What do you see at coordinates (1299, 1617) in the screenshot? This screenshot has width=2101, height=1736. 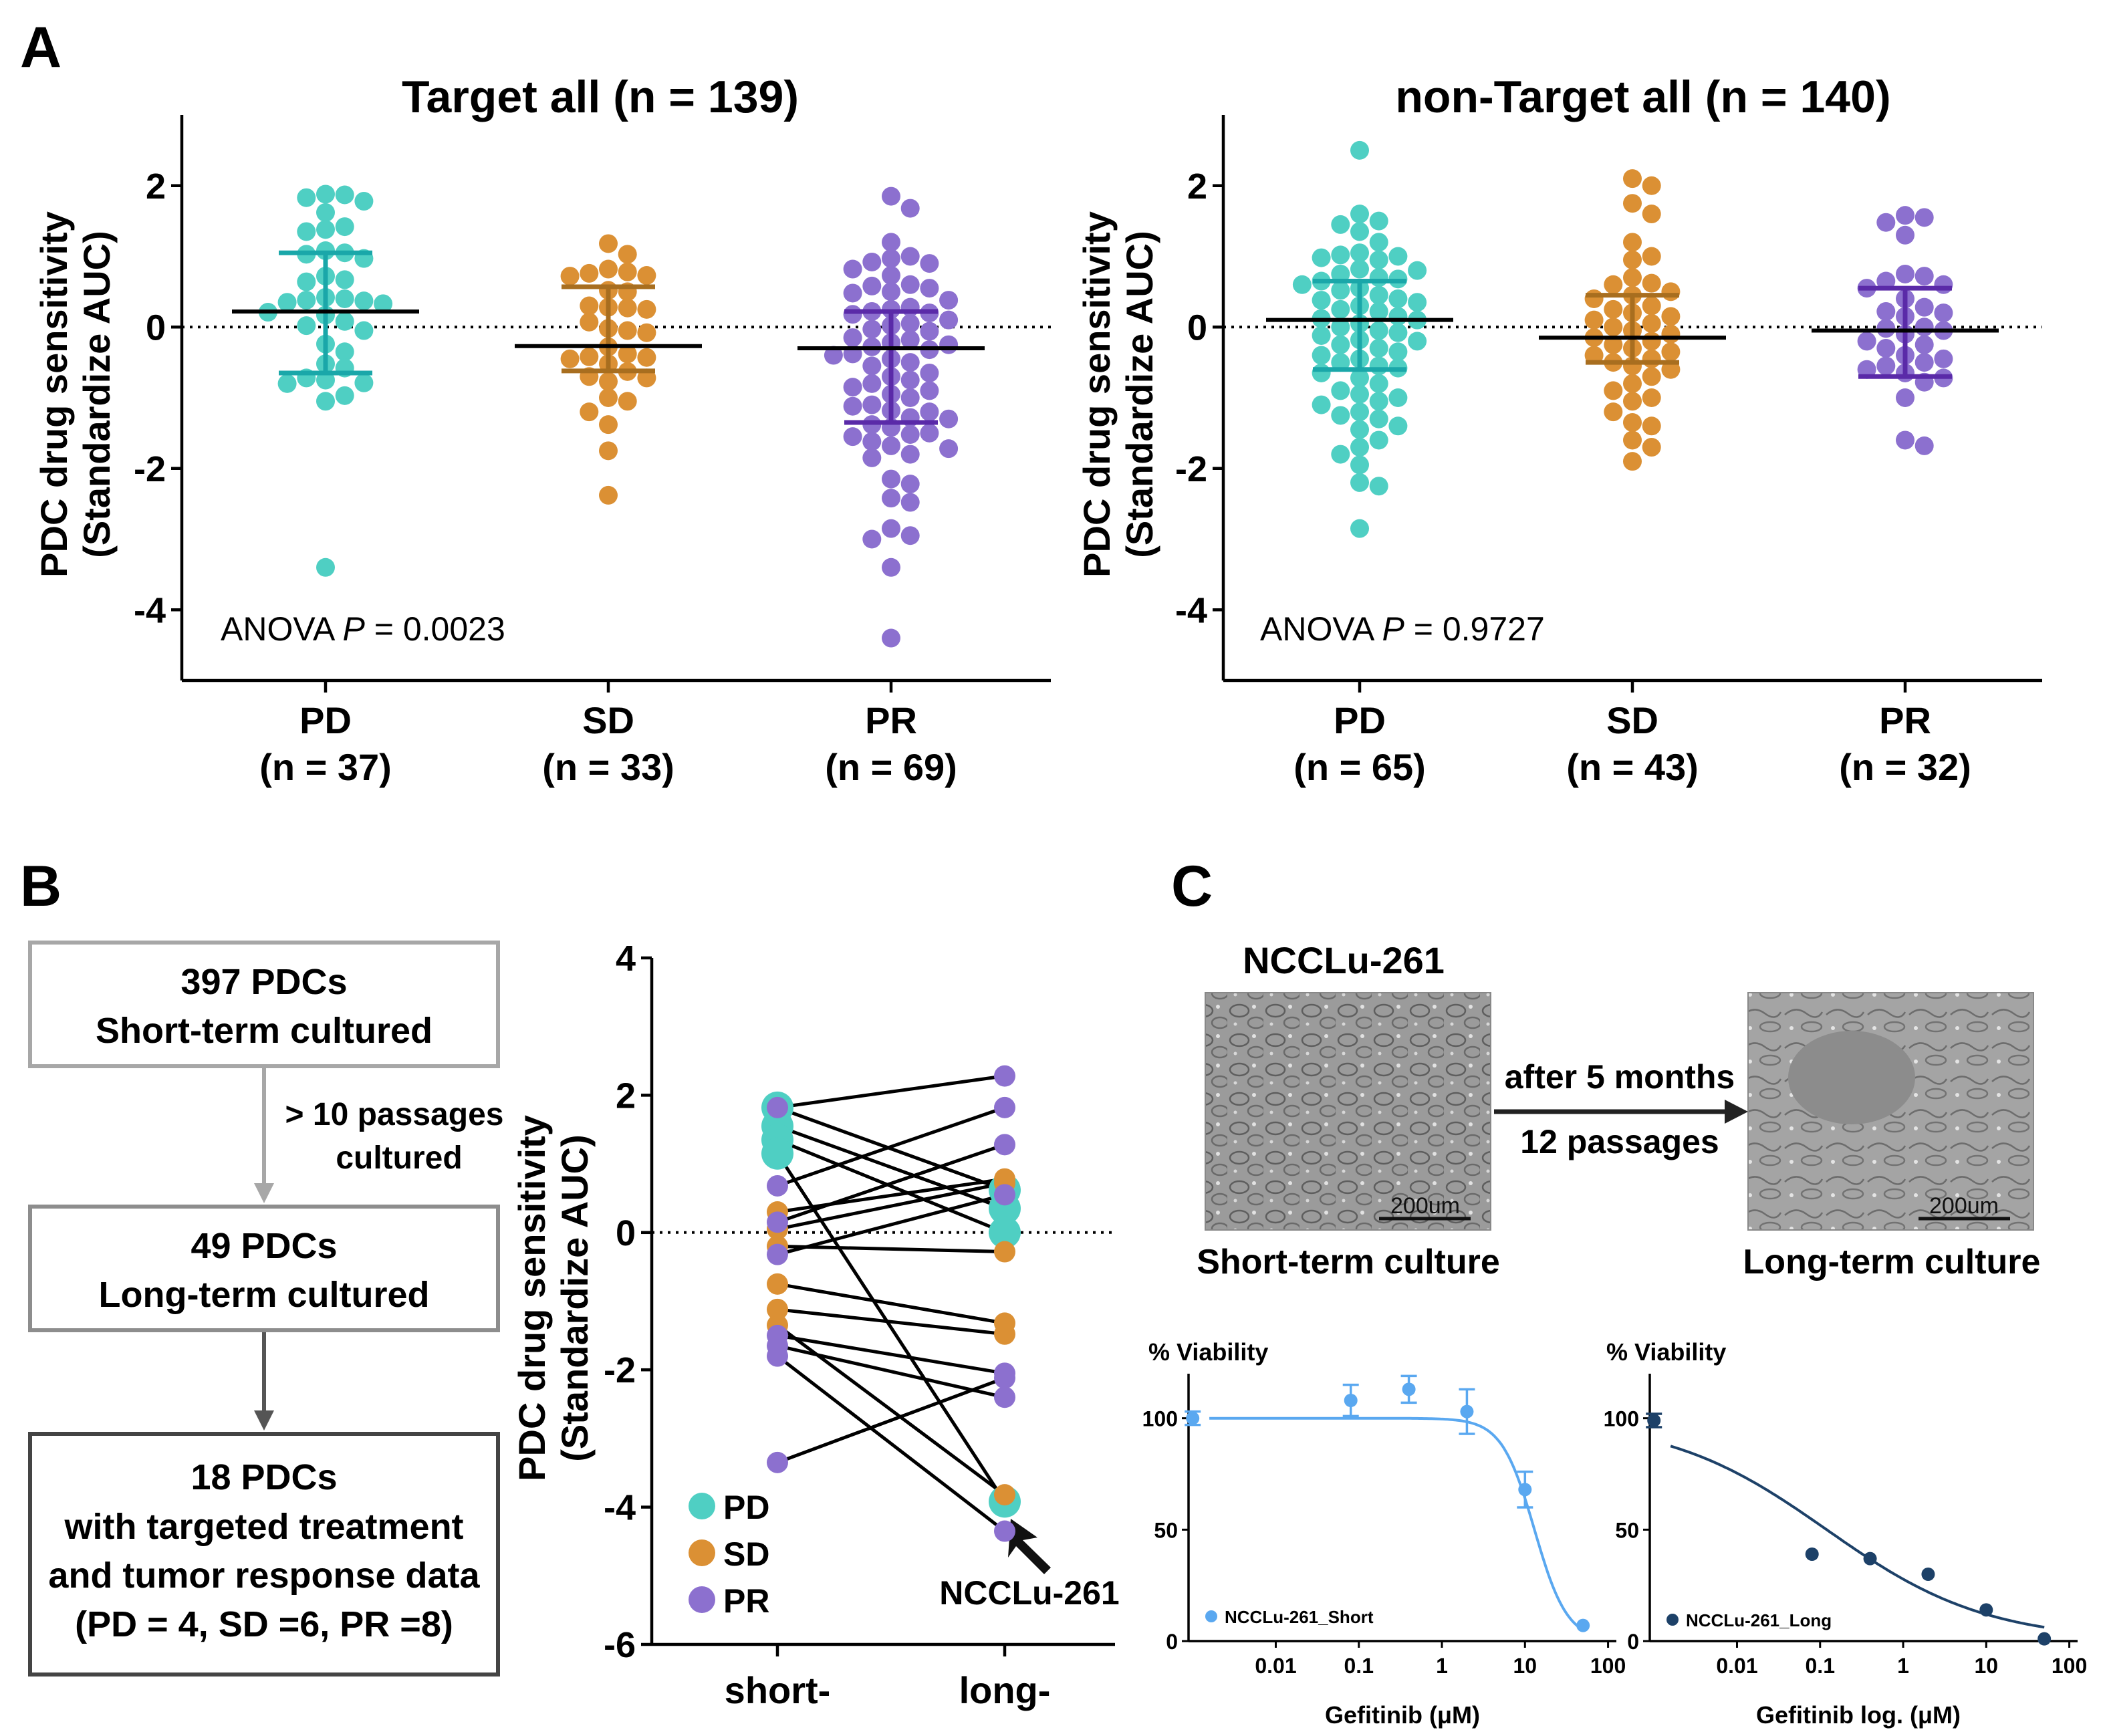 I see `short-legend-label: NCCLu-261_Short` at bounding box center [1299, 1617].